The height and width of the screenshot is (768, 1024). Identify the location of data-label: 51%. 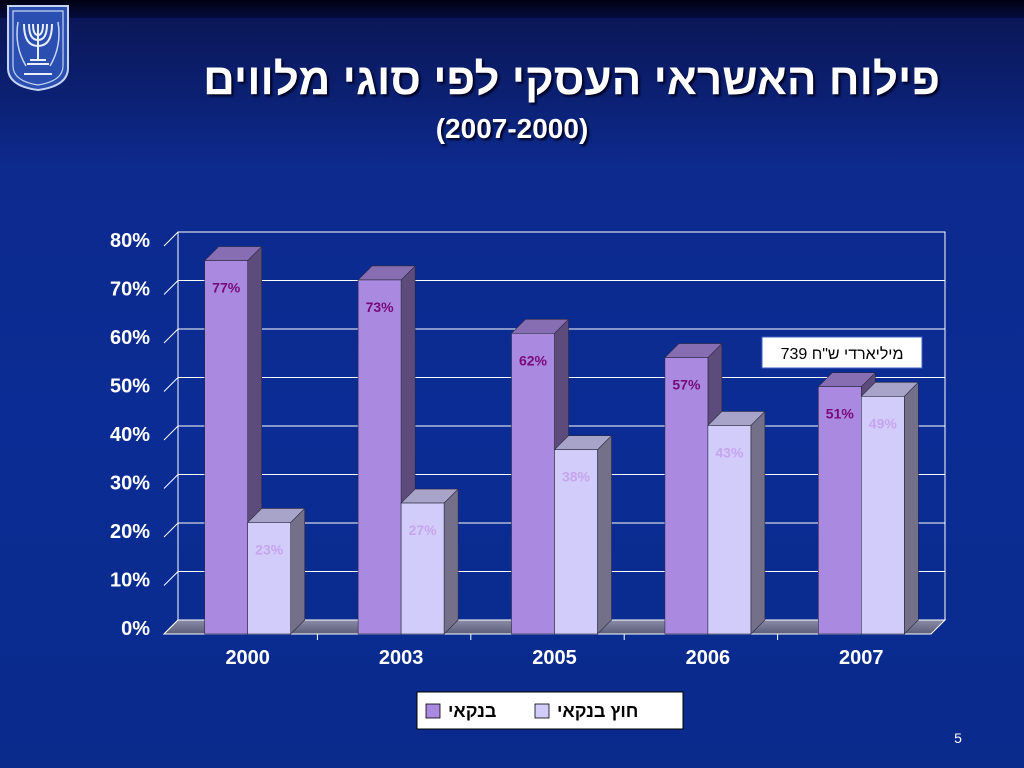
(840, 414).